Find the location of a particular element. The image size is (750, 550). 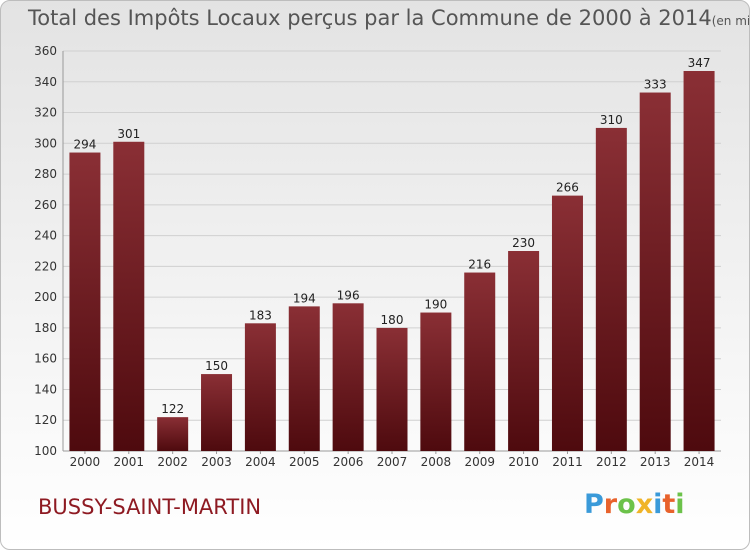

bar-2010 is located at coordinates (524, 351).